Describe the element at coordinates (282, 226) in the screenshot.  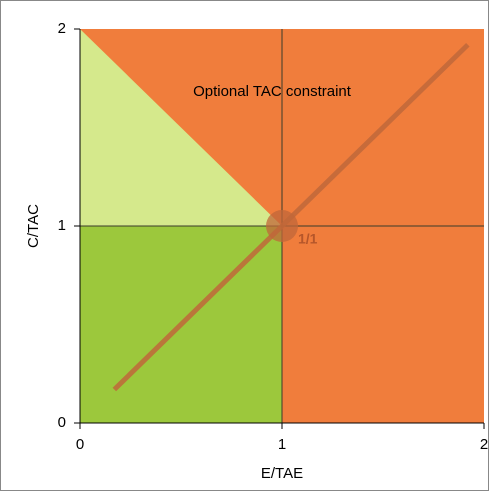
I see `reference-point` at that location.